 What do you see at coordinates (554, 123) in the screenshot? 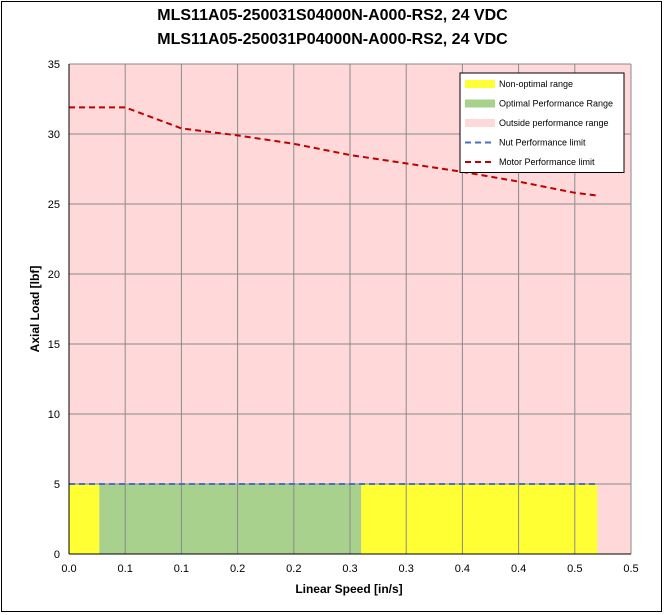
I see `legend-label-outside-performance-range: Outside performance range` at bounding box center [554, 123].